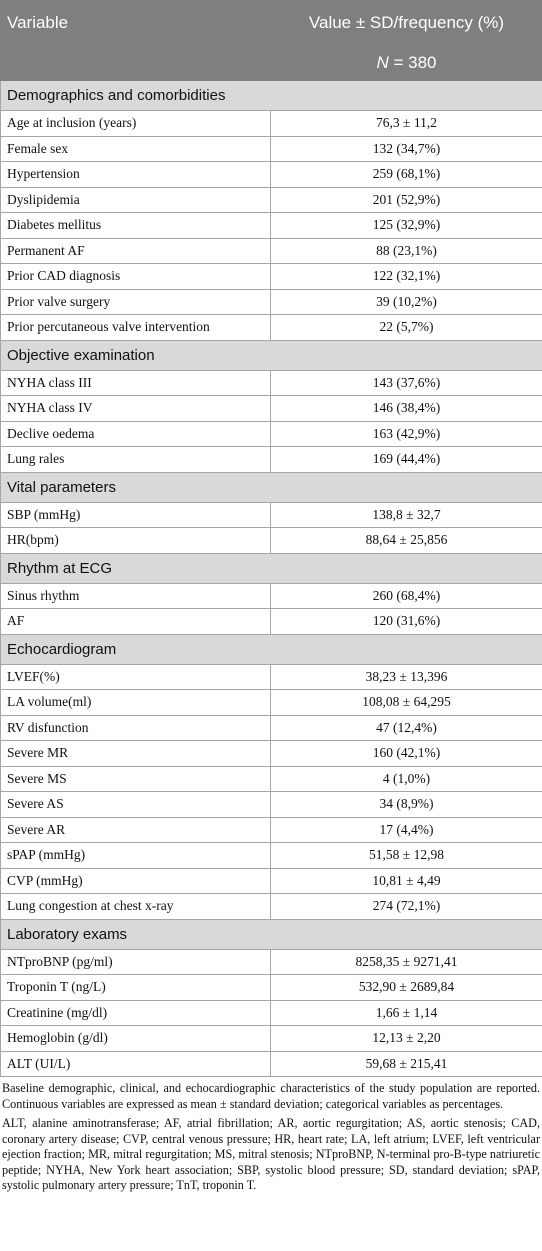 This screenshot has height=1251, width=542. Describe the element at coordinates (406, 276) in the screenshot. I see `value-cell: 122 (32,1%)` at that location.